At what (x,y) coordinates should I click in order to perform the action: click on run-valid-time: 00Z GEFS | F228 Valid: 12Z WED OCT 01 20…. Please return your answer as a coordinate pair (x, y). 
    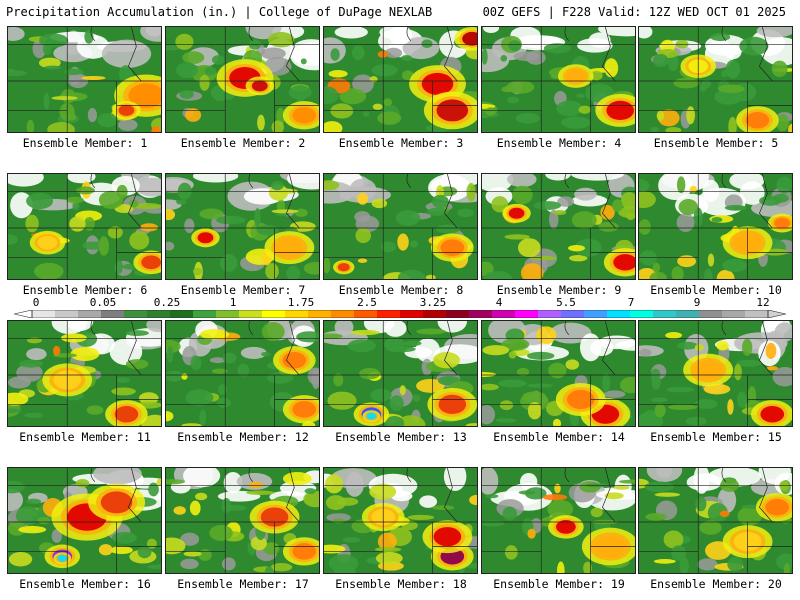
    Looking at the image, I should click on (634, 12).